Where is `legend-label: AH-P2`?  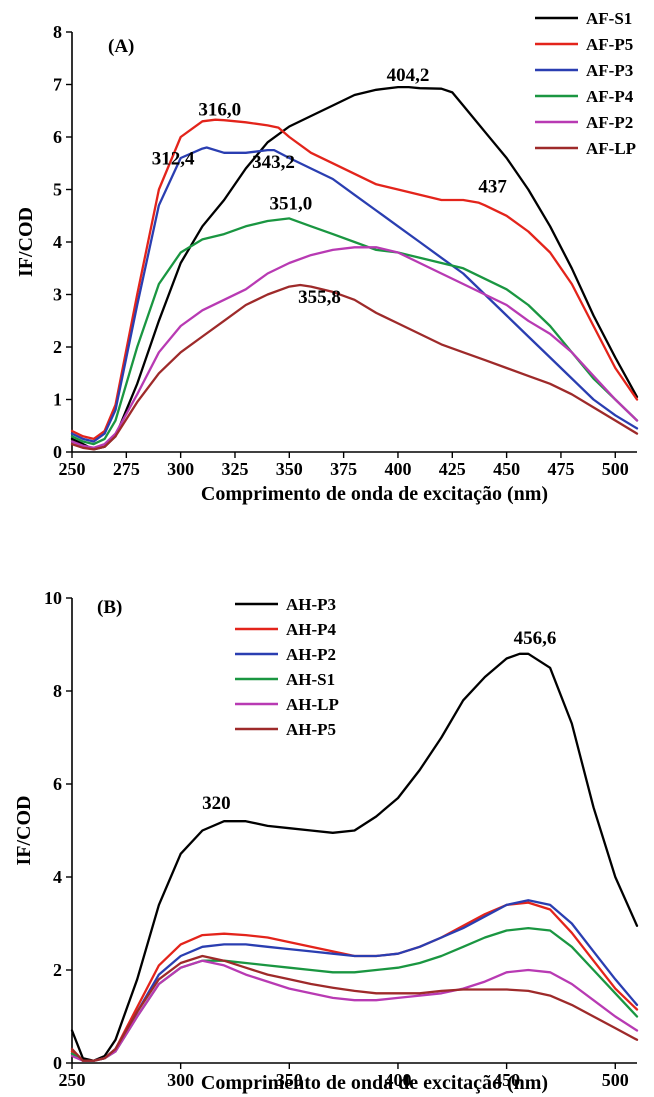
legend-label: AH-P2 is located at coordinates (311, 654).